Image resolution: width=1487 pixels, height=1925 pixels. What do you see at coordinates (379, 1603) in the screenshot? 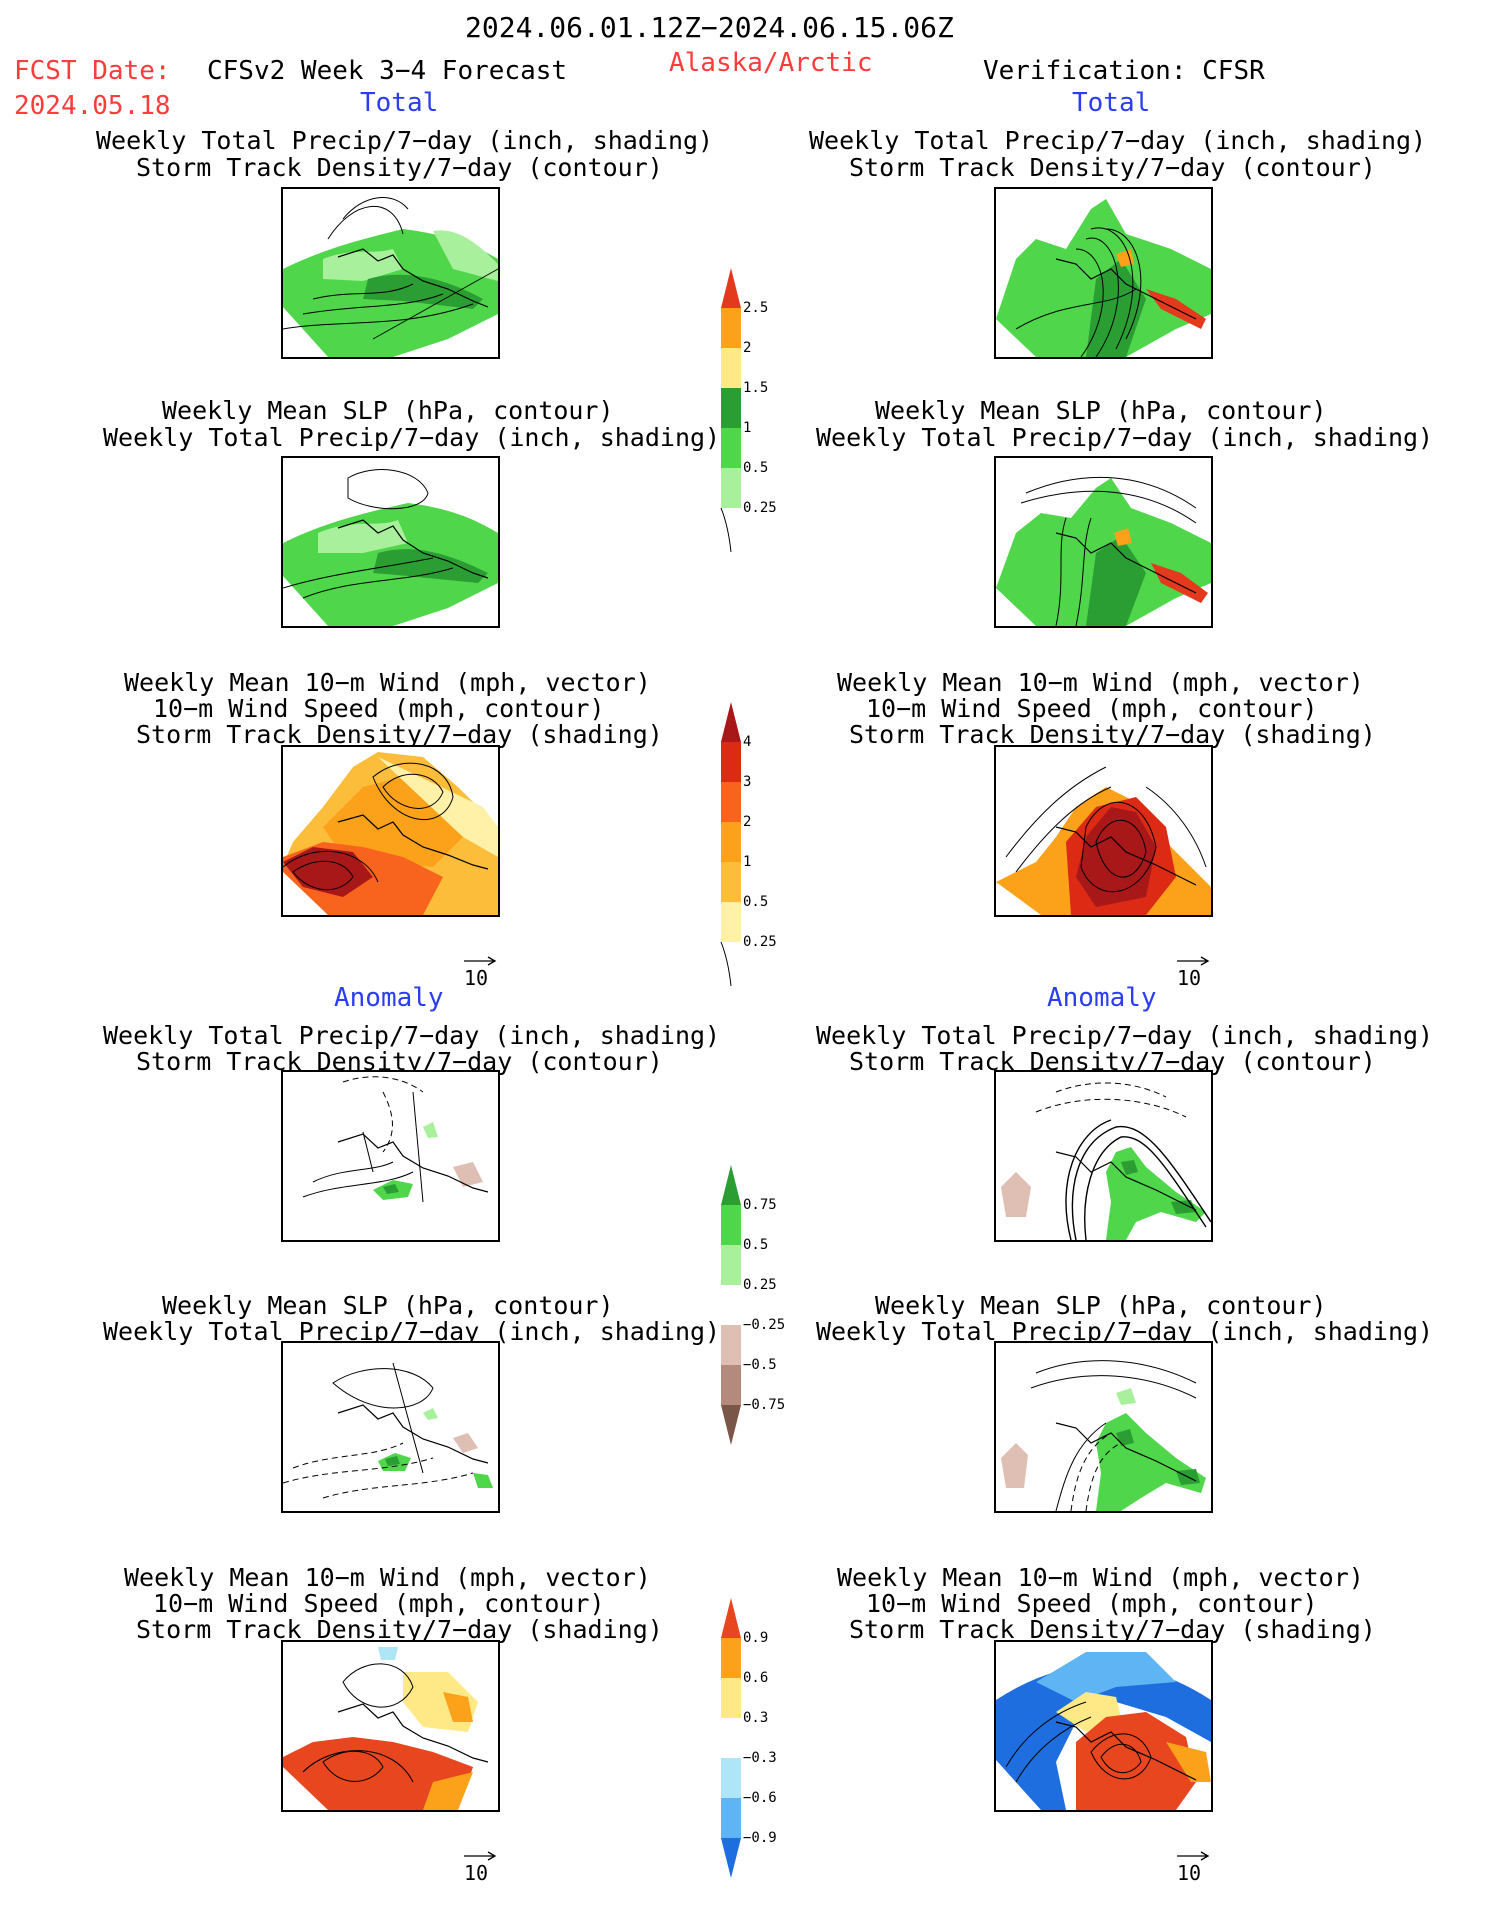
I see `title-l6-line2: 10−m Wind Speed (mph, contour)` at bounding box center [379, 1603].